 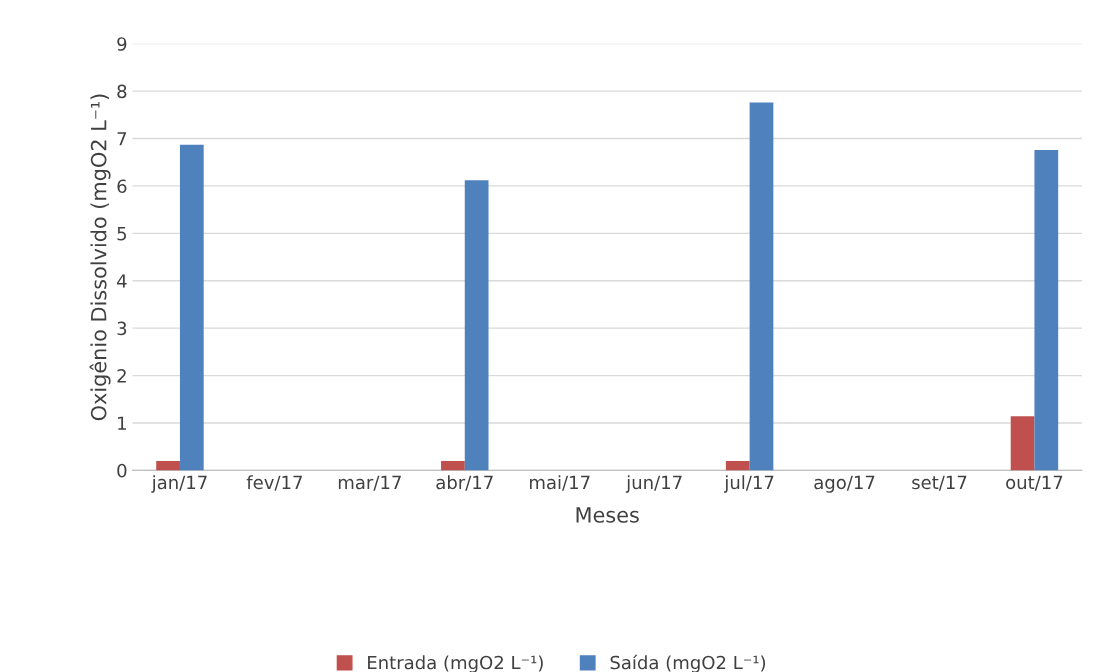 What do you see at coordinates (122, 423) in the screenshot?
I see `y-tick-label: 1` at bounding box center [122, 423].